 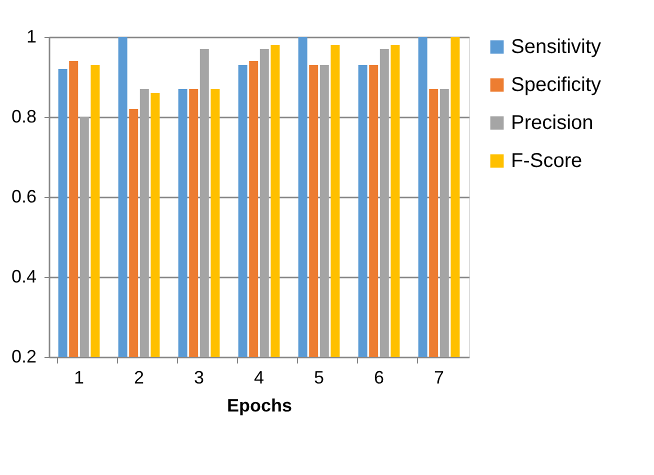 I want to click on legend-label: Sensitivity, so click(x=556, y=47).